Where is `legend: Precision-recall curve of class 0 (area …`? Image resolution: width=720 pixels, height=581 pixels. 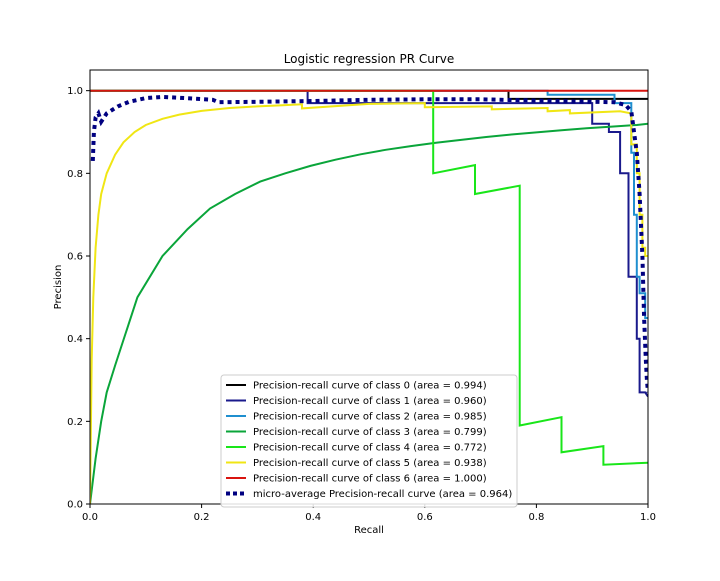
legend: Precision-recall curve of class 0 (area … is located at coordinates (369, 441).